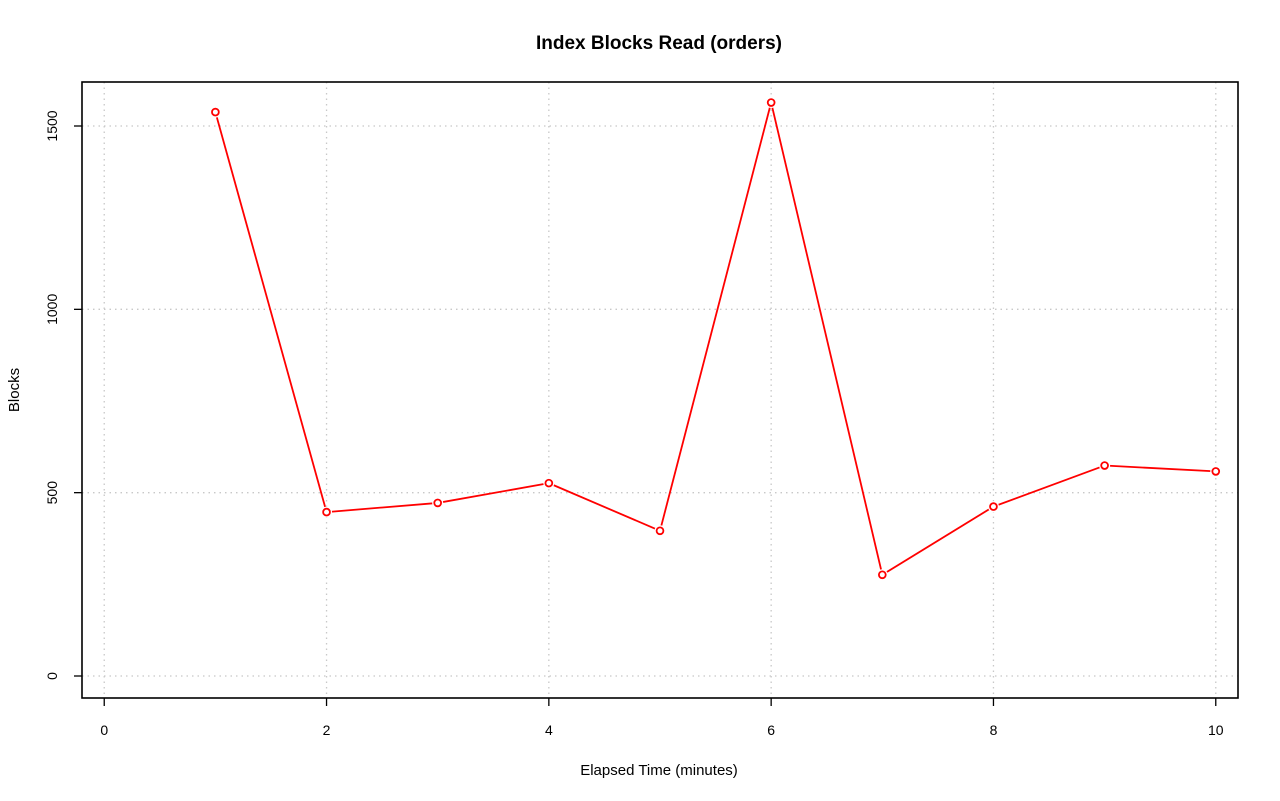 This screenshot has height=801, width=1280. Describe the element at coordinates (1216, 730) in the screenshot. I see `x-tick-label: 10` at that location.